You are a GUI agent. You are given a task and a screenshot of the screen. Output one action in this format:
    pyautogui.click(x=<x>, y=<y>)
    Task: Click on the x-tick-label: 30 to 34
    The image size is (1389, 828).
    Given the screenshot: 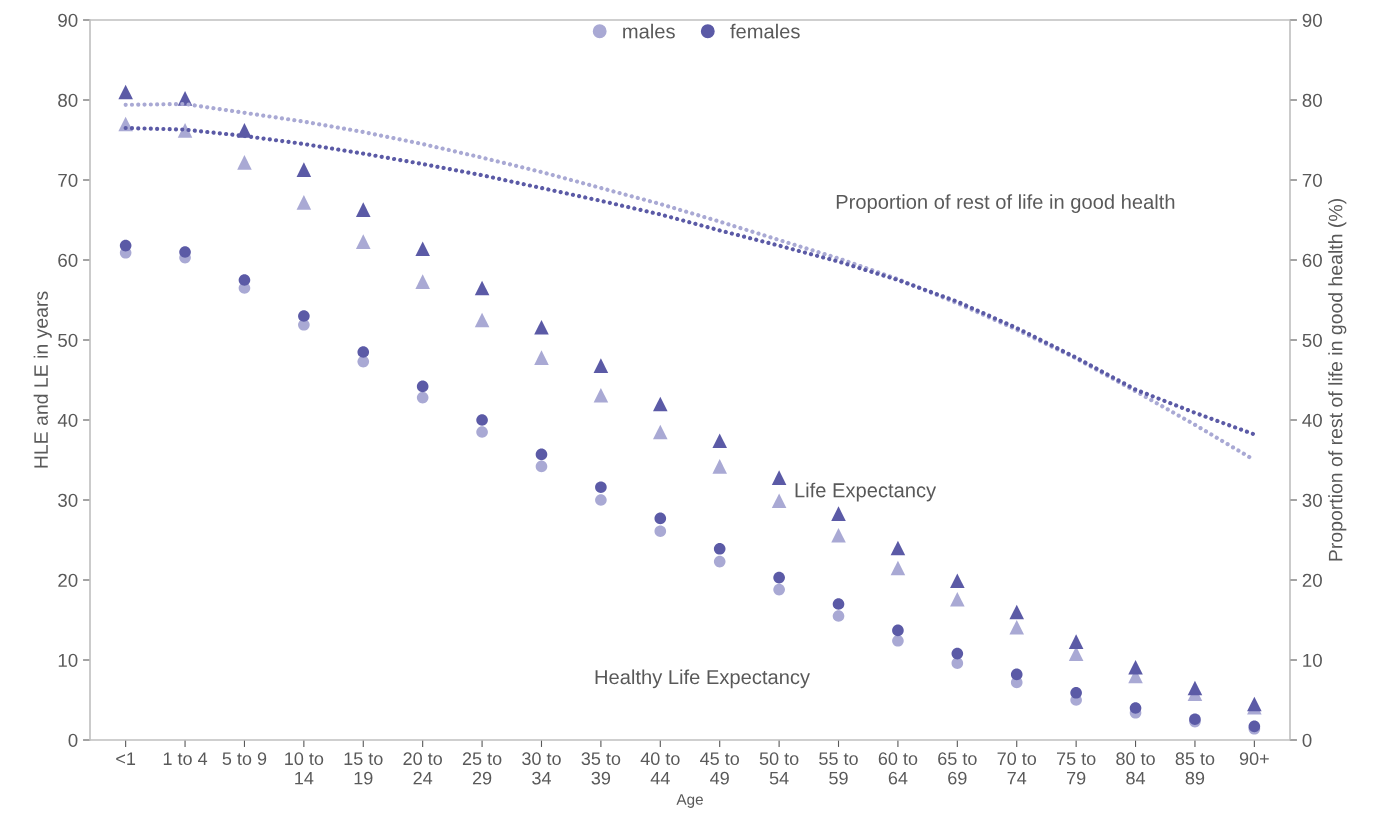 What is the action you would take?
    pyautogui.click(x=541, y=768)
    